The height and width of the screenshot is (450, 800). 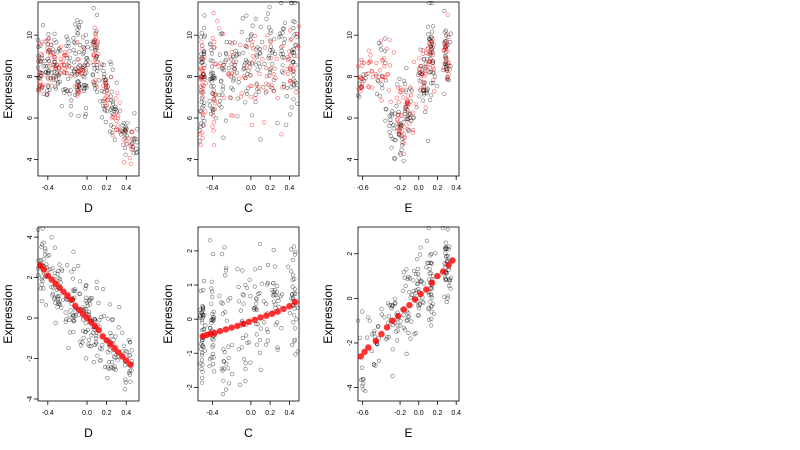 I want to click on y-tick-label: 10, so click(x=190, y=35).